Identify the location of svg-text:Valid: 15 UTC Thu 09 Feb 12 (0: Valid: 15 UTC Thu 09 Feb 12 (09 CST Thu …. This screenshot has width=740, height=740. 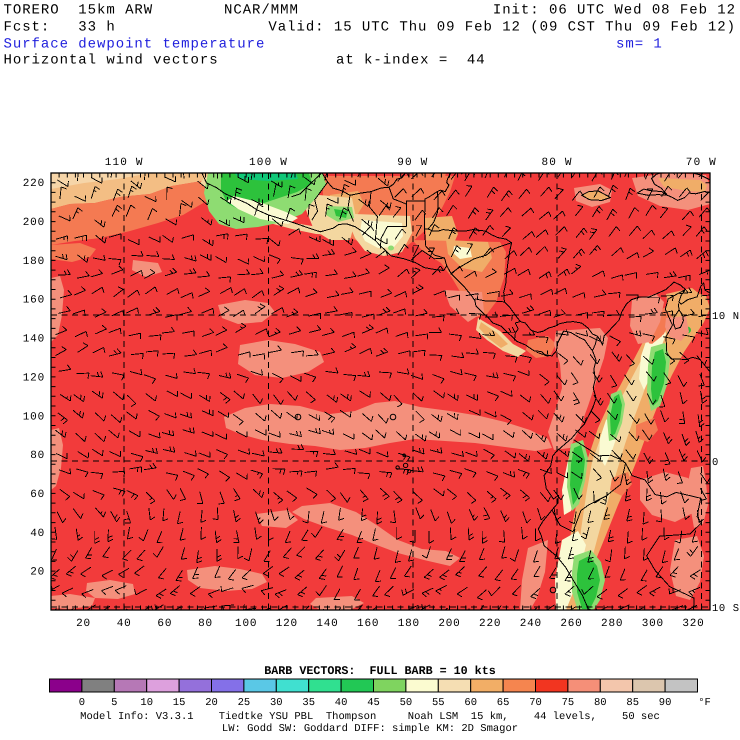
(502, 28).